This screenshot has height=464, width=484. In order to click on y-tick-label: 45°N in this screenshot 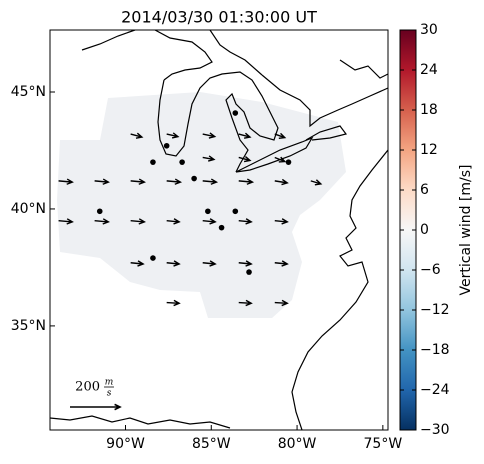, I will do `click(28, 92)`.